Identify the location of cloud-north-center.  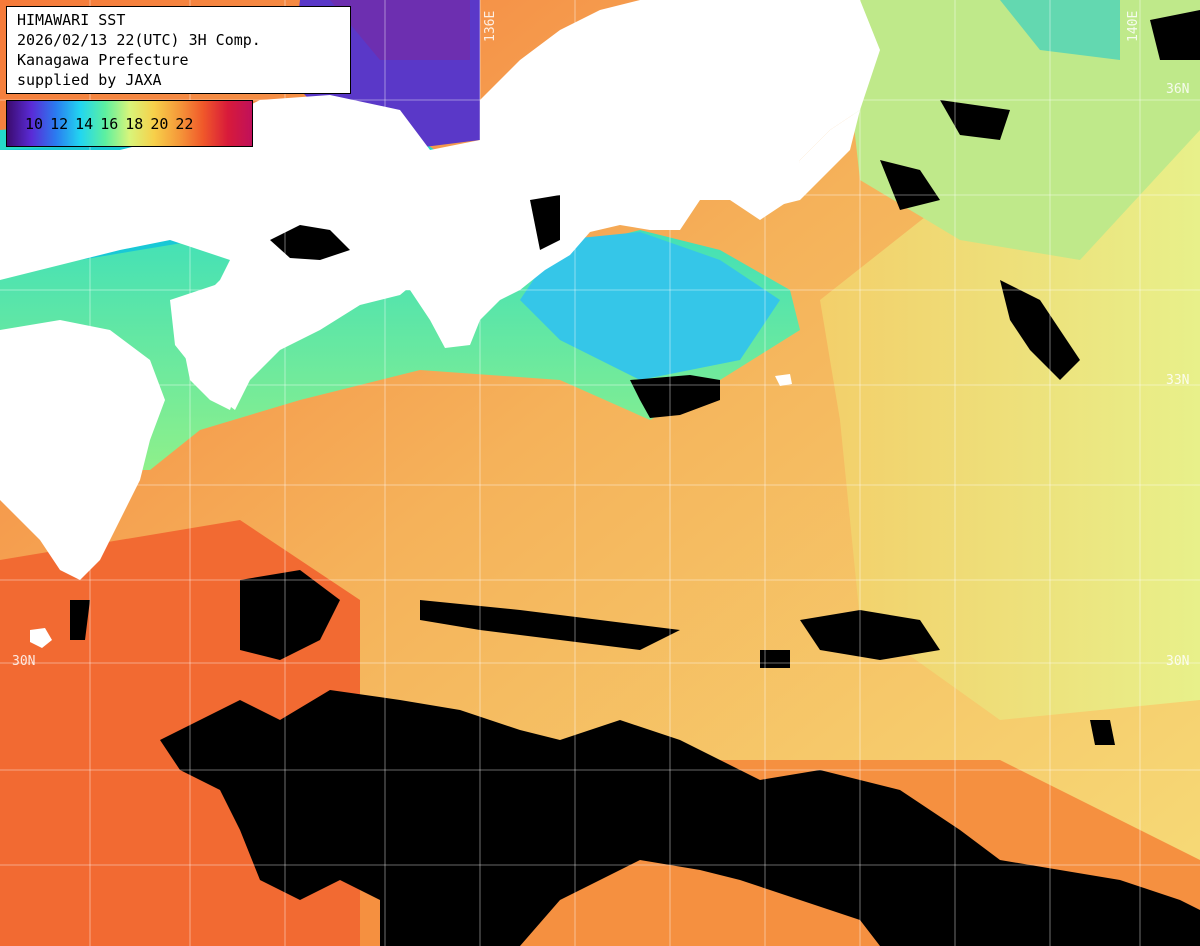
(310, 242).